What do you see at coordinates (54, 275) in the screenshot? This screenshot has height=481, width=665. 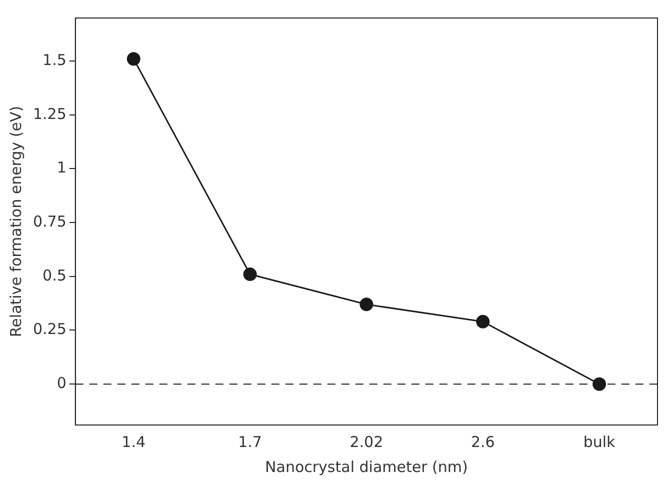 I see `y-tick-label: 0.5` at bounding box center [54, 275].